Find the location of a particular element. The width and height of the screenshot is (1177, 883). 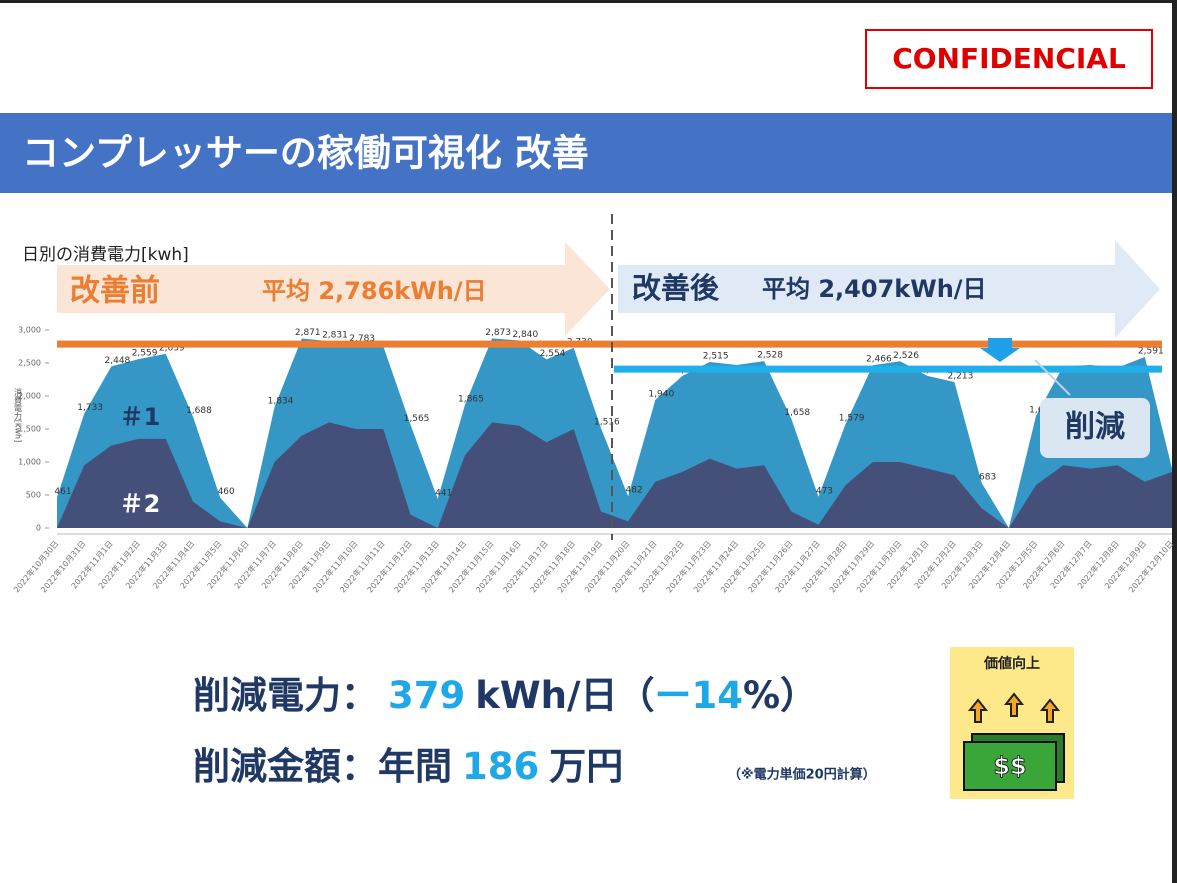

icon-title: 価値向上 is located at coordinates (1011, 663).